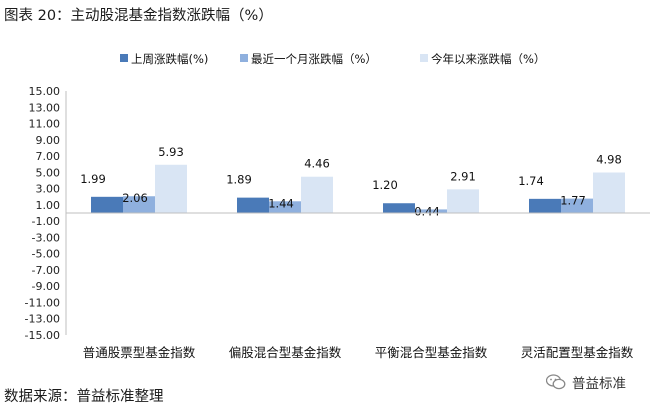  Describe the element at coordinates (48, 156) in the screenshot. I see `y-tick-label: 7.00` at that location.